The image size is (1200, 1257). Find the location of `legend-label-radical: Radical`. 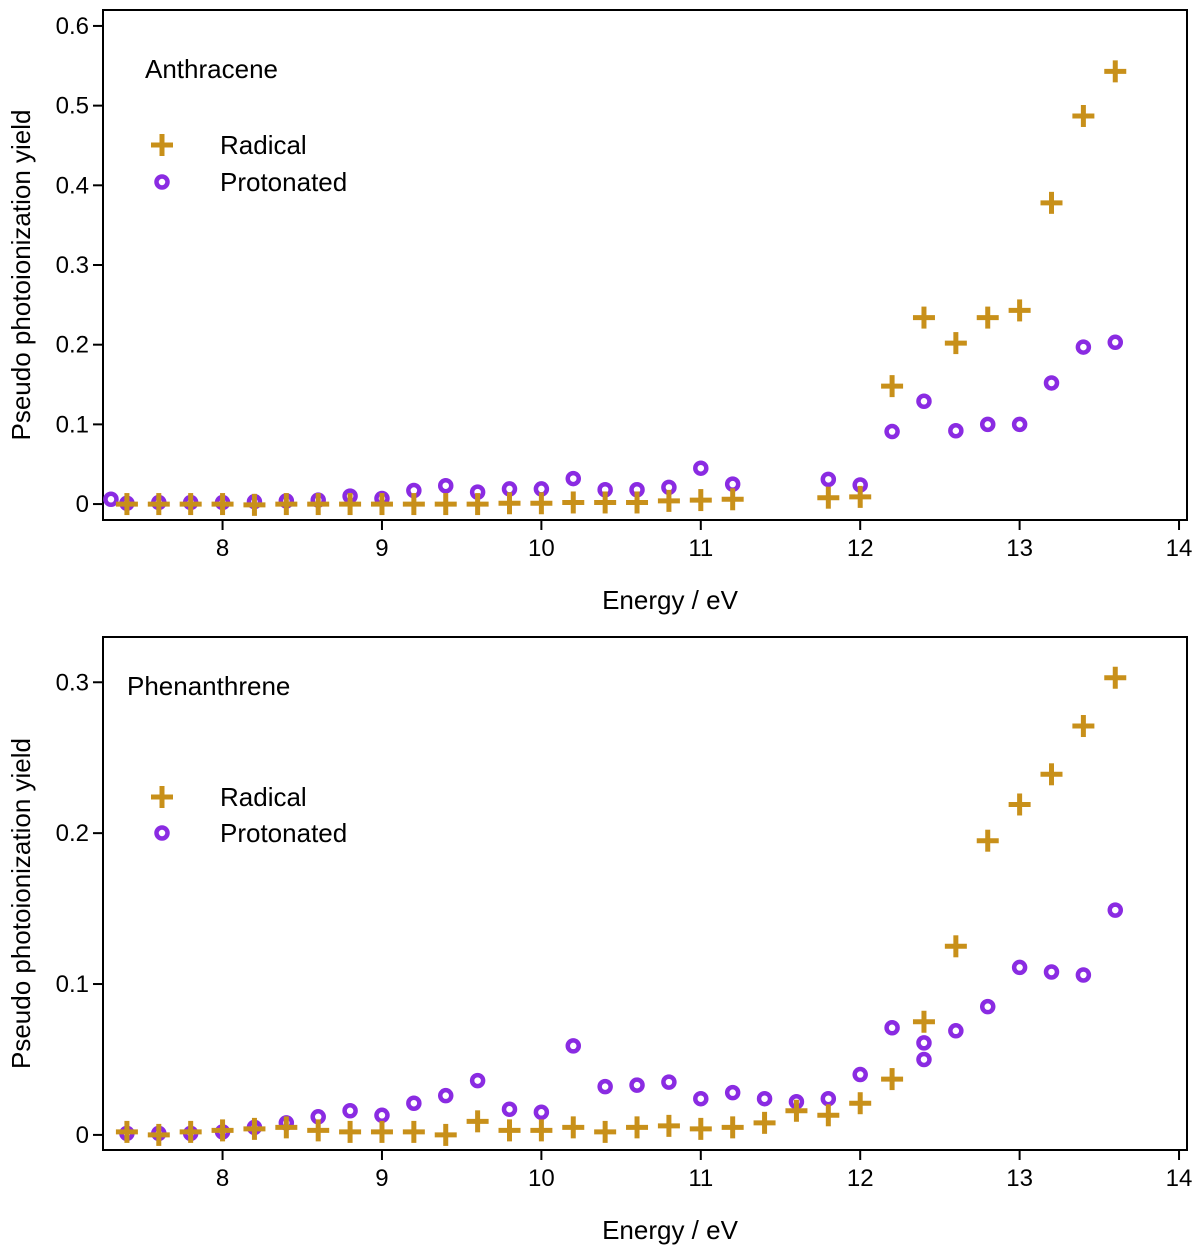

legend-label-radical: Radical is located at coordinates (263, 145).